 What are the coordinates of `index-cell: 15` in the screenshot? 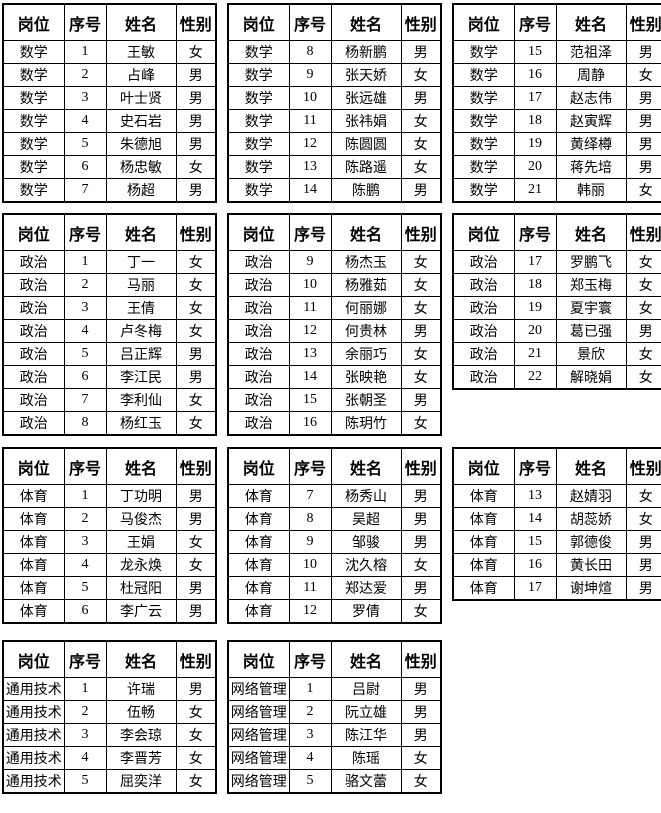 It's located at (535, 542).